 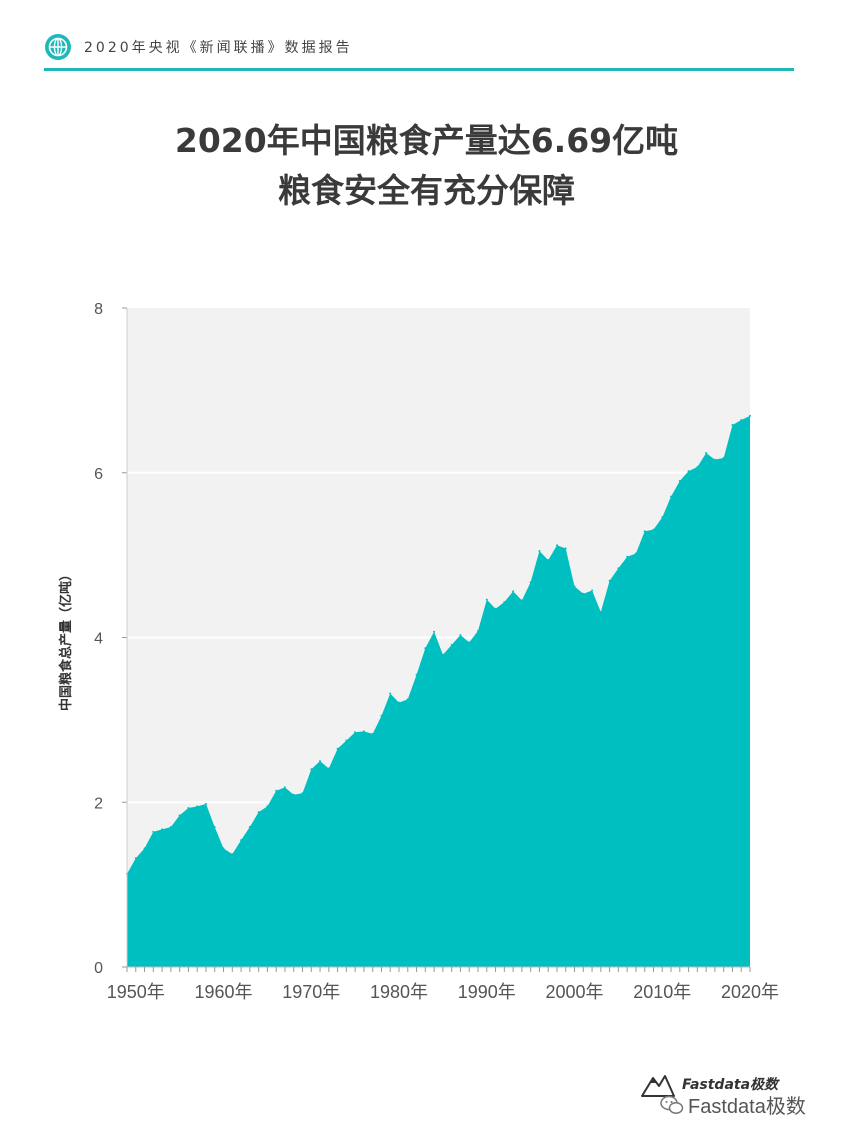 I want to click on y-axis-label: 中国粮食总产量（亿吨）, so click(x=66, y=639).